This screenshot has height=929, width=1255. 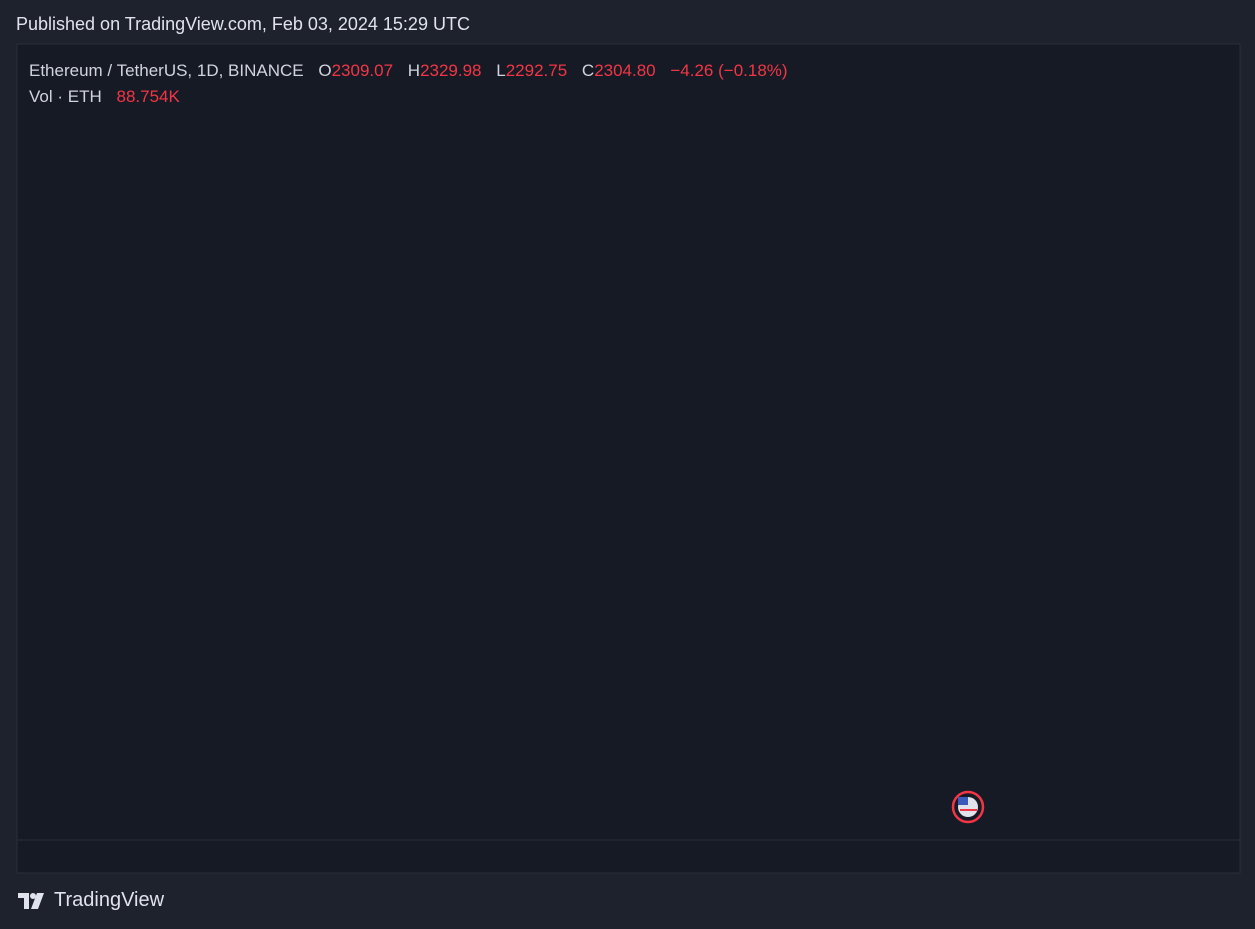 I want to click on footer: TradingView, so click(x=91, y=900).